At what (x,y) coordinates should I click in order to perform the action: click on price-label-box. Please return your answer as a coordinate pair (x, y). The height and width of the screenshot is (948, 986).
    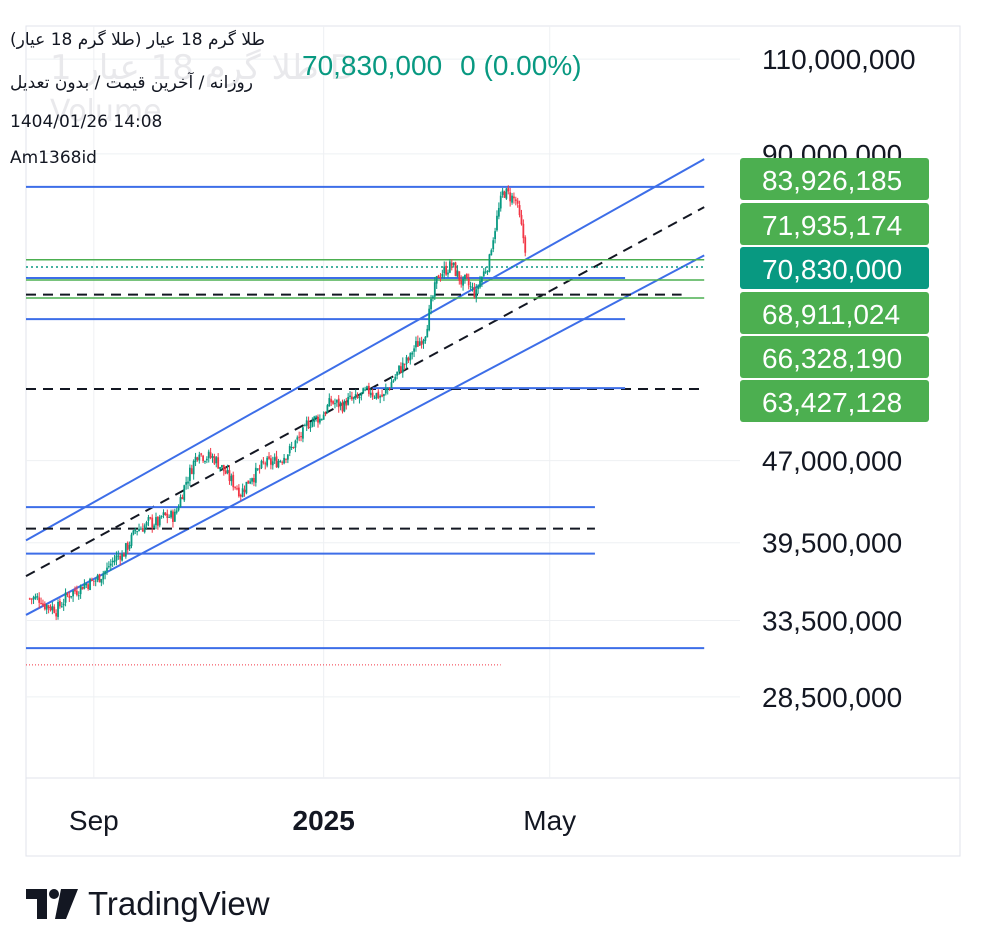
    Looking at the image, I should click on (834, 357).